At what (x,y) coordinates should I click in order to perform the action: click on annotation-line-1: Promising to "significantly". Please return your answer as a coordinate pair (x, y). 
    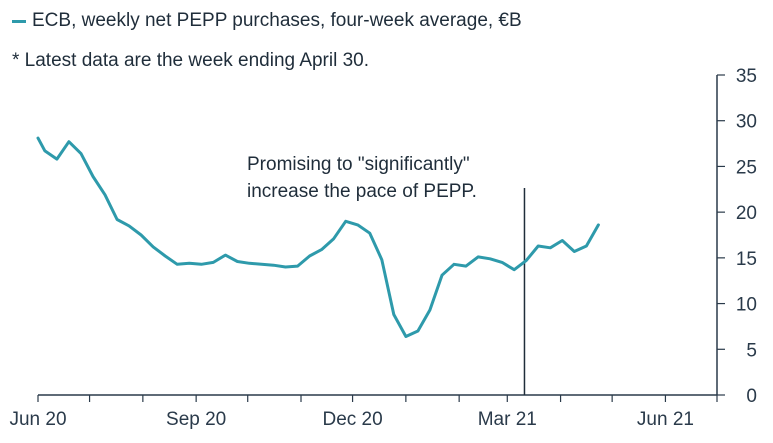
    Looking at the image, I should click on (358, 164).